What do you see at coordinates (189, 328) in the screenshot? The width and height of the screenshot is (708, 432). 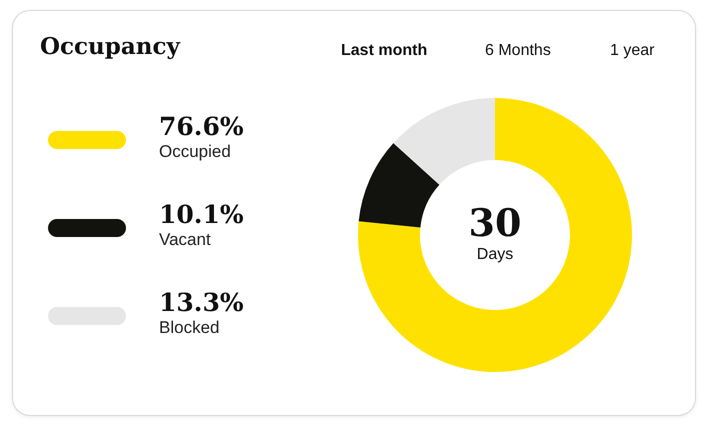 I see `legend-label: Blocked` at bounding box center [189, 328].